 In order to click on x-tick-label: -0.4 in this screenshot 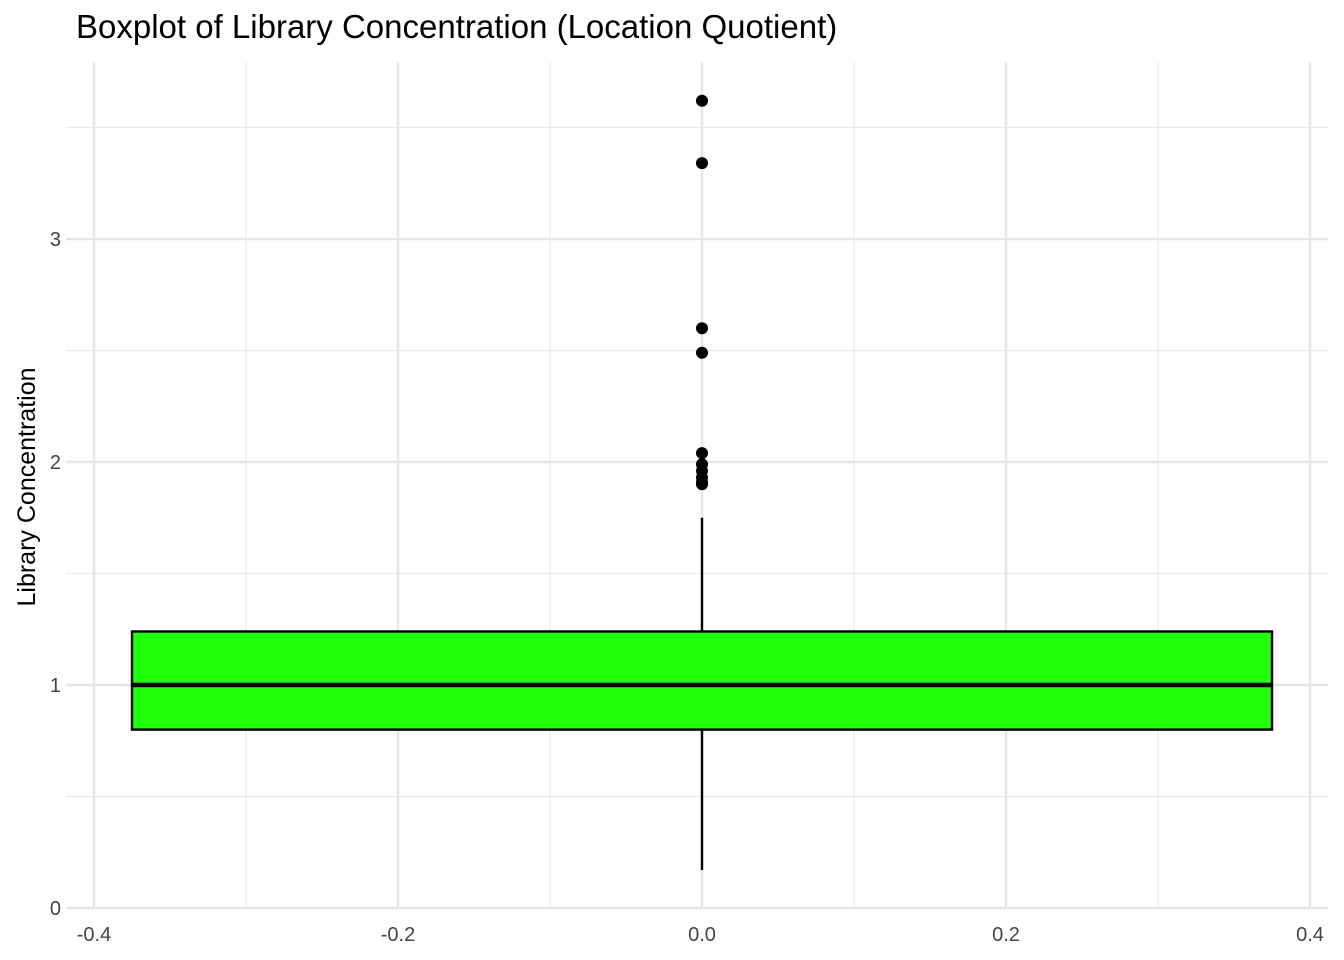, I will do `click(94, 935)`.